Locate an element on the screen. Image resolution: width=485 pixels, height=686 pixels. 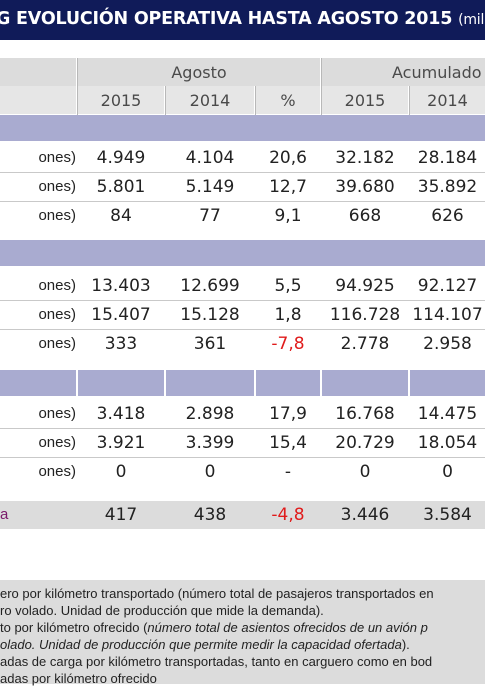
cell: 2.778 is located at coordinates (365, 344).